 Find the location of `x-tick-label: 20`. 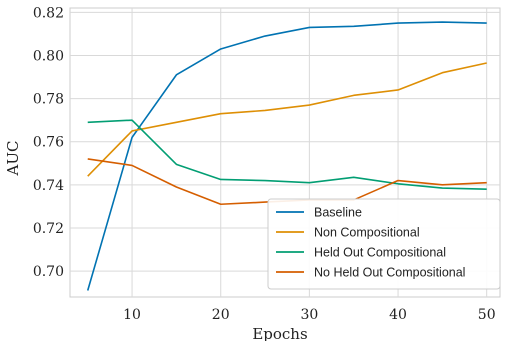

x-tick-label: 20 is located at coordinates (221, 315).